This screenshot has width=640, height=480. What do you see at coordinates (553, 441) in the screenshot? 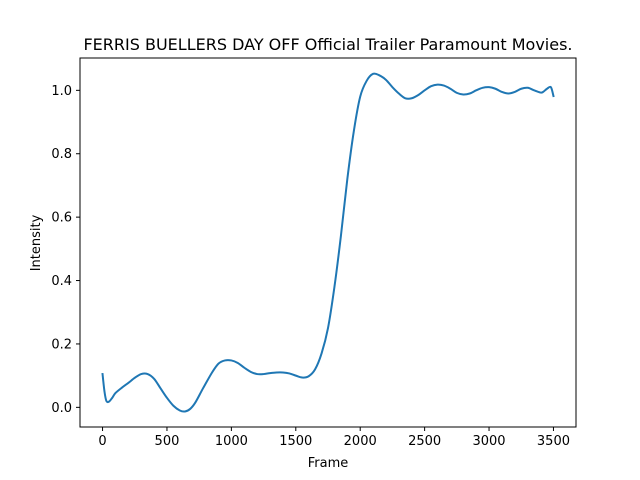
I see `x-tick-label: 3500` at bounding box center [553, 441].